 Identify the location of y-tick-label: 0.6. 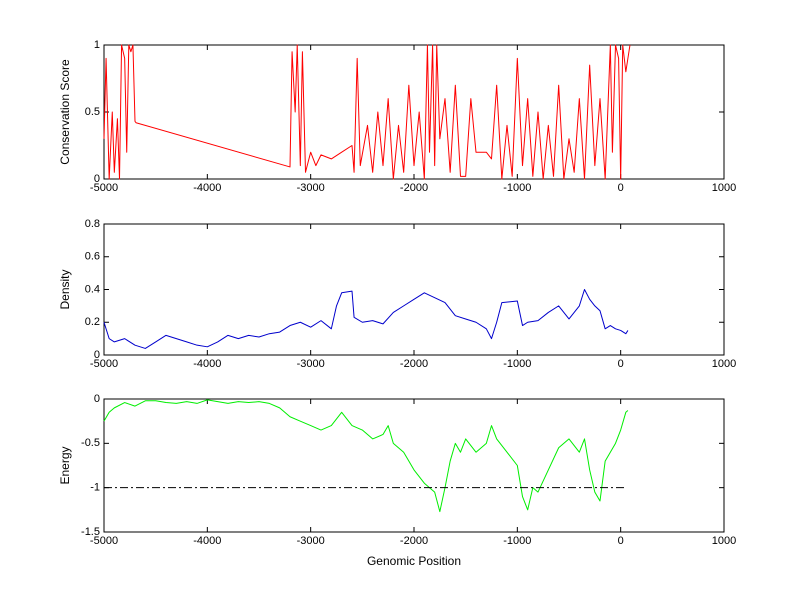
(92, 257).